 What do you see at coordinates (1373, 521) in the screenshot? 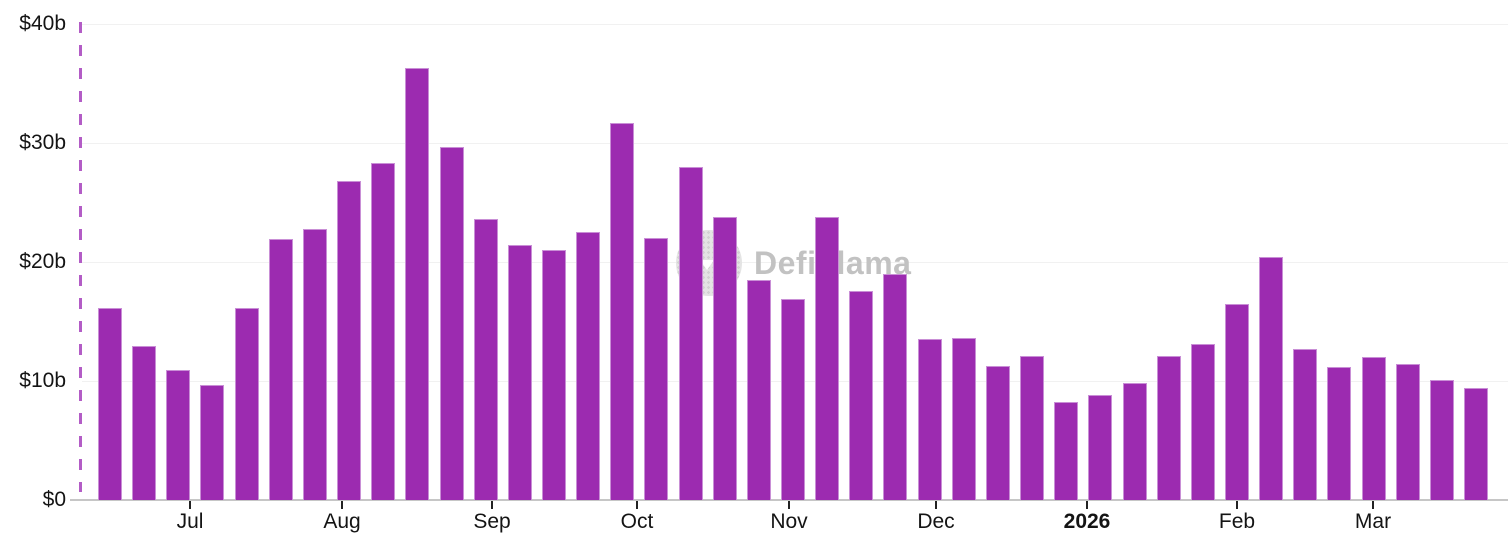
I see `x-axis-label: Mar` at bounding box center [1373, 521].